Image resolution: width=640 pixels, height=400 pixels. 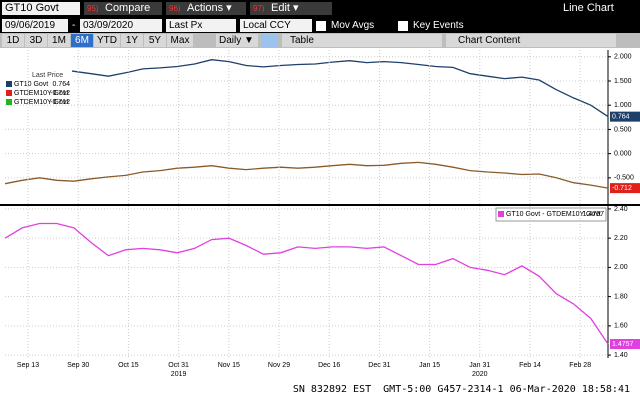 What do you see at coordinates (201, 25) in the screenshot?
I see `field-select: Last Px` at bounding box center [201, 25].